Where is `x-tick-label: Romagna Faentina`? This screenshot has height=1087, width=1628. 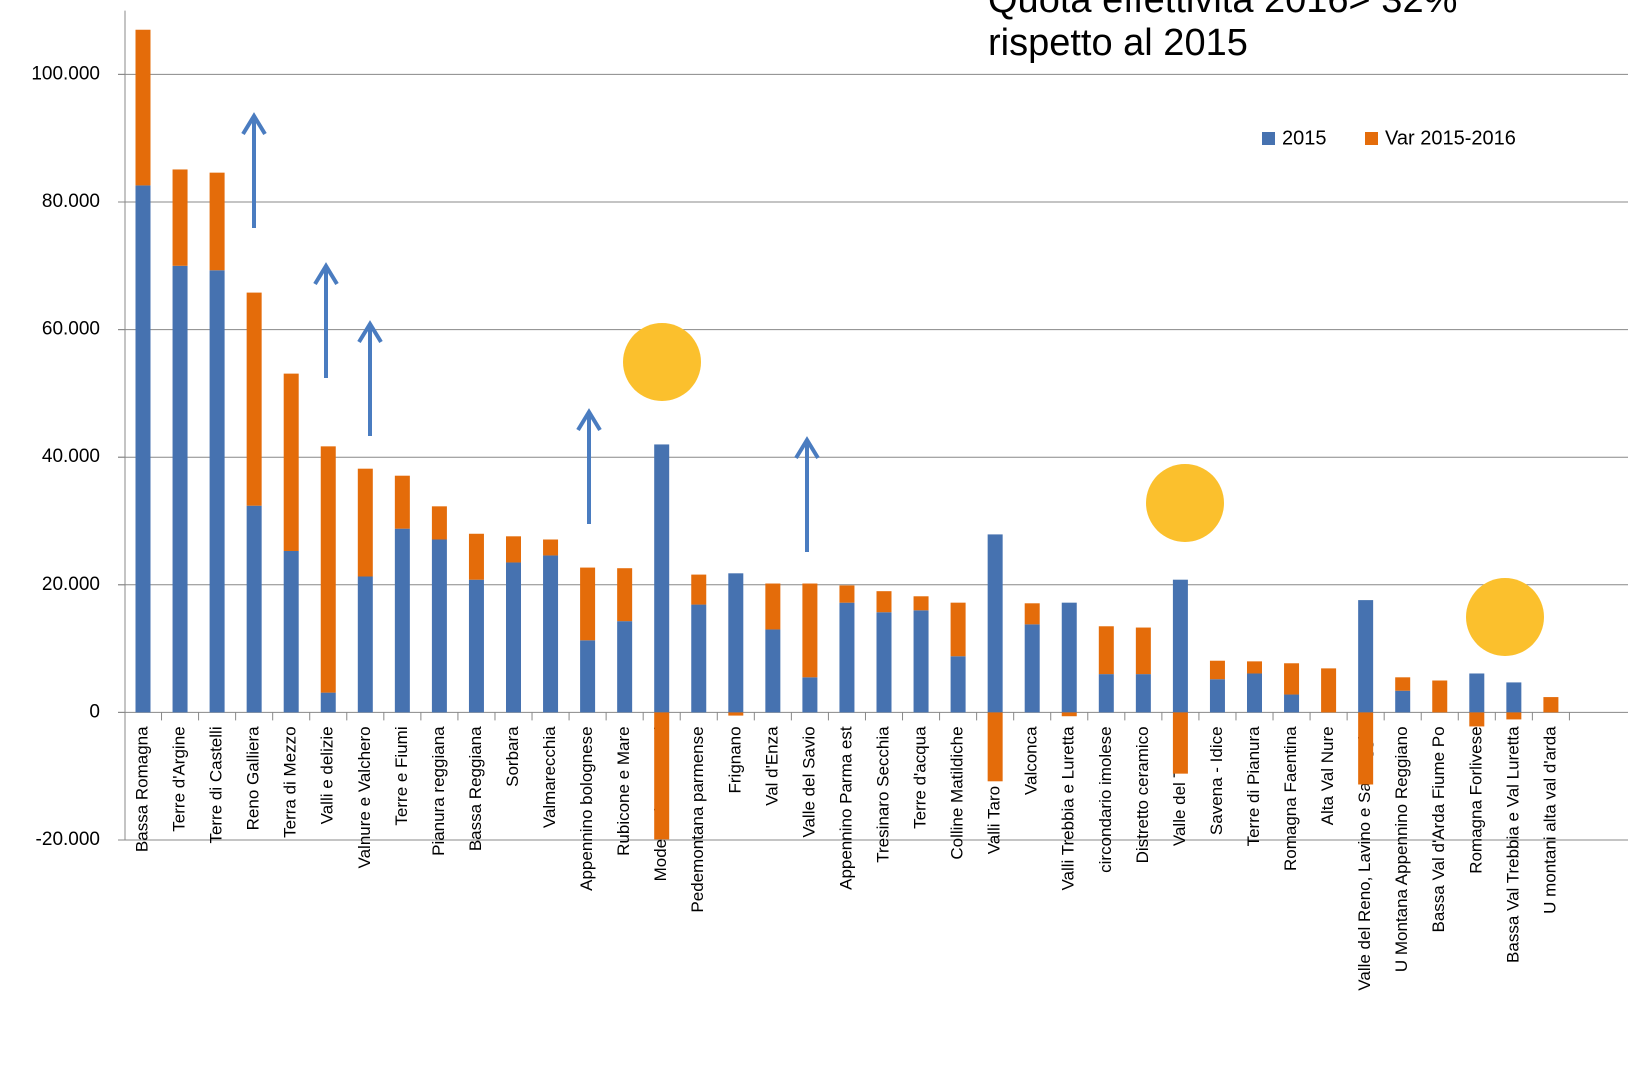 x-tick-label: Romagna Faentina is located at coordinates (1290, 798).